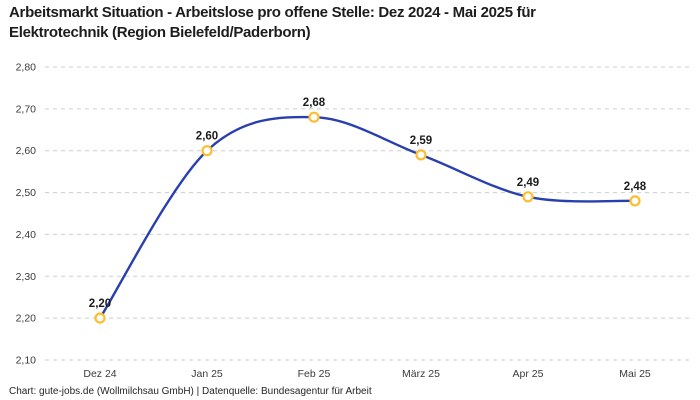  I want to click on data-point-label: 2,49, so click(528, 183).